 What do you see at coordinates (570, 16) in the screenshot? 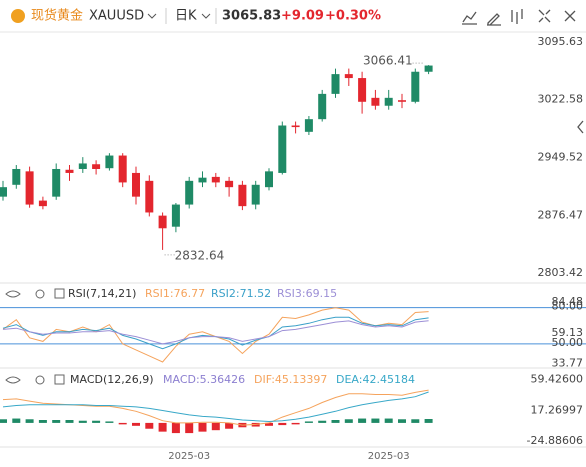
I see `close-button` at bounding box center [570, 16].